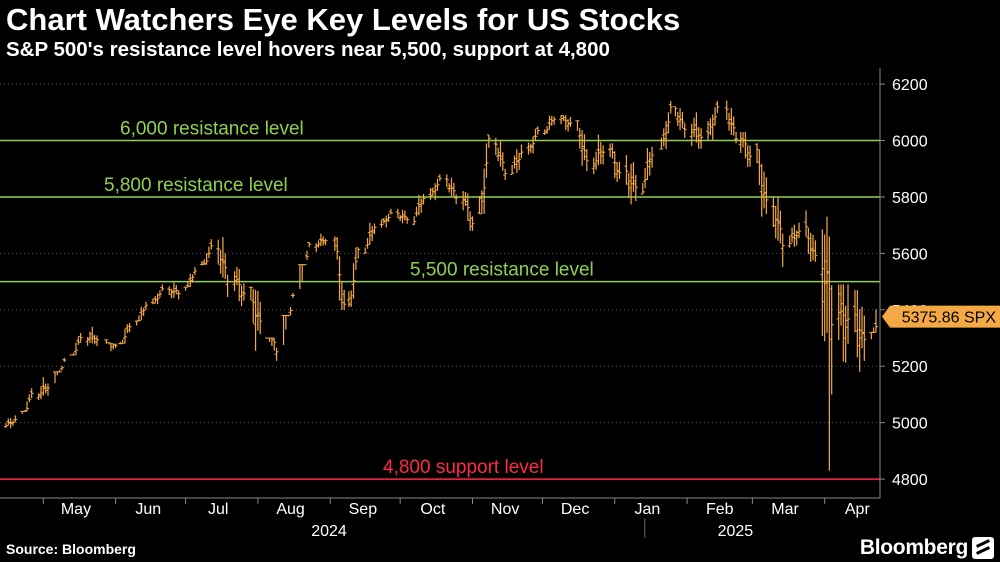 The width and height of the screenshot is (1000, 562). I want to click on x-tick-label: Feb, so click(720, 509).